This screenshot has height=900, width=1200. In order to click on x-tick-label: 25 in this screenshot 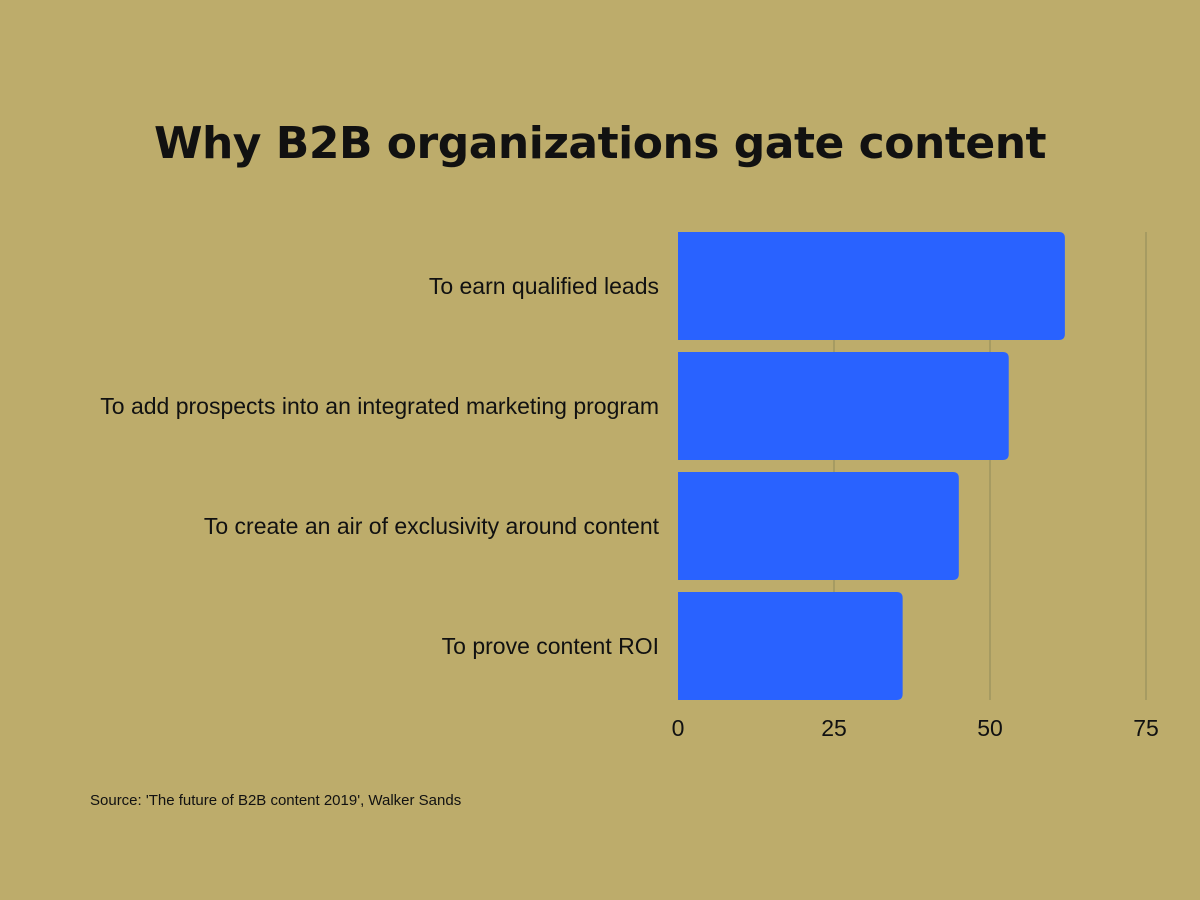, I will do `click(834, 728)`.